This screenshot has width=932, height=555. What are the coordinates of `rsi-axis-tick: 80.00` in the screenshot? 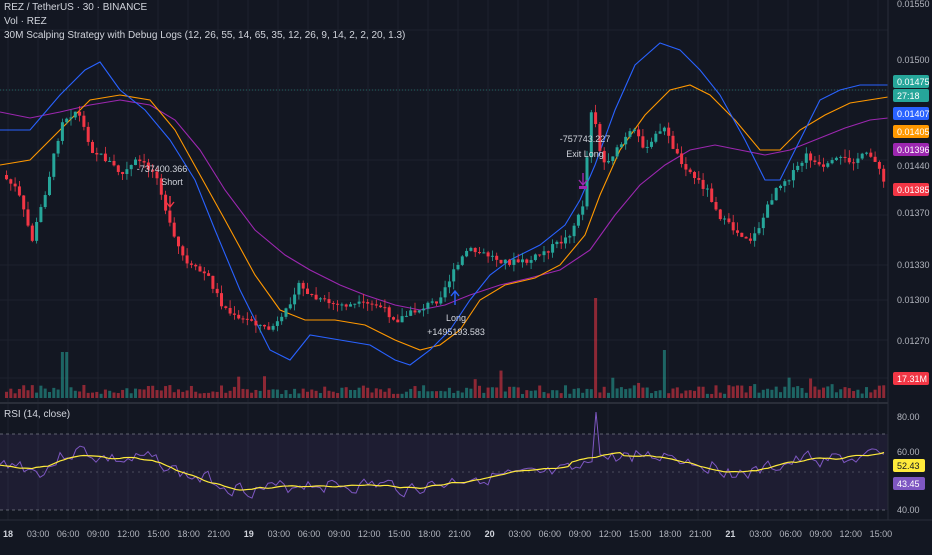 It's located at (908, 417).